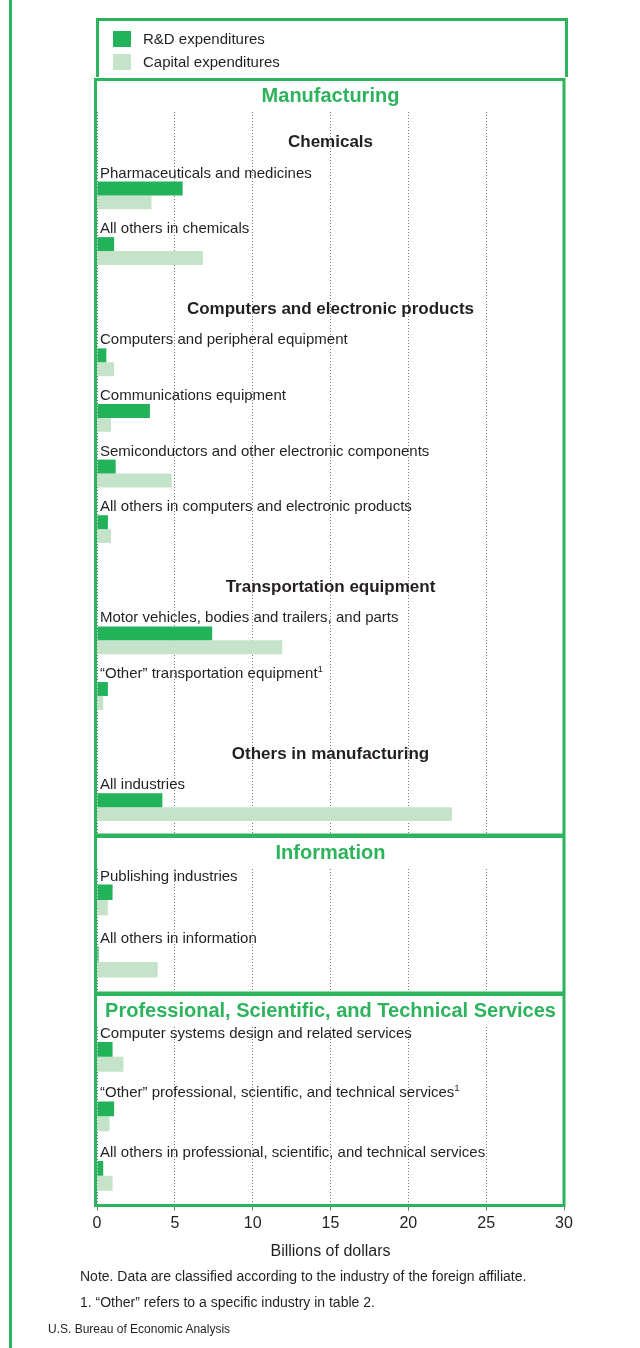  Describe the element at coordinates (139, 1329) in the screenshot. I see `text: U.S. Bureau of Economic Analysis` at that location.